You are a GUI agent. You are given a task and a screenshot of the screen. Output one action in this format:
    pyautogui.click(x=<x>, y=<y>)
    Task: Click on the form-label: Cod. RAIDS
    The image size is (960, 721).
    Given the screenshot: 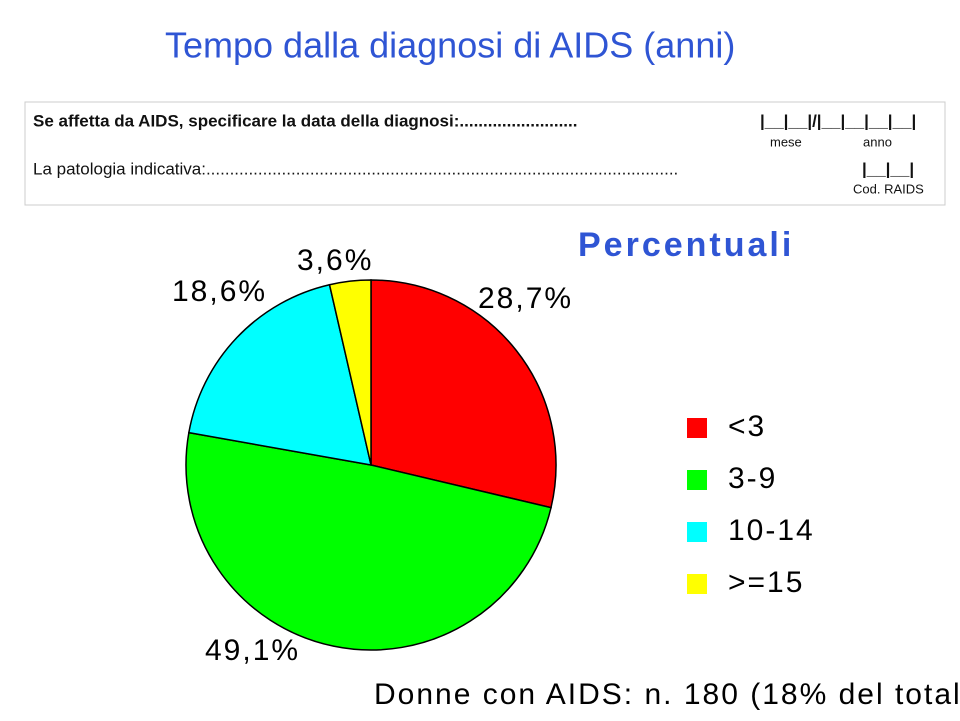 What is the action you would take?
    pyautogui.click(x=888, y=188)
    